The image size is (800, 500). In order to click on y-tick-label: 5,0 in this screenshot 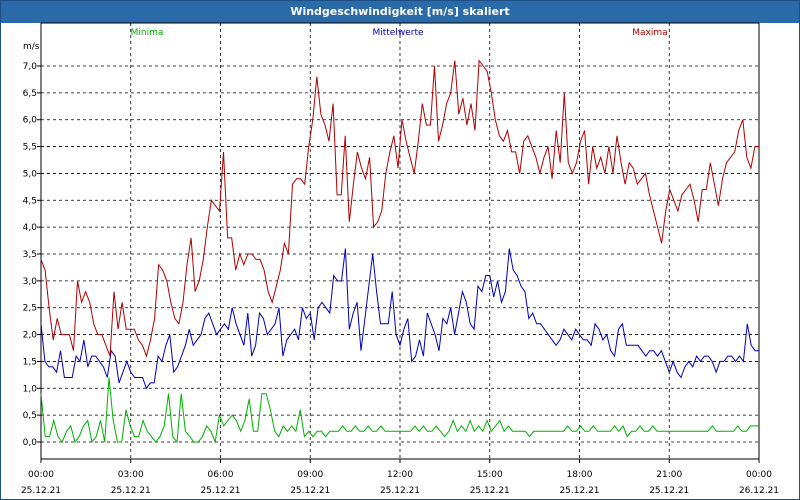, I will do `click(30, 174)`.